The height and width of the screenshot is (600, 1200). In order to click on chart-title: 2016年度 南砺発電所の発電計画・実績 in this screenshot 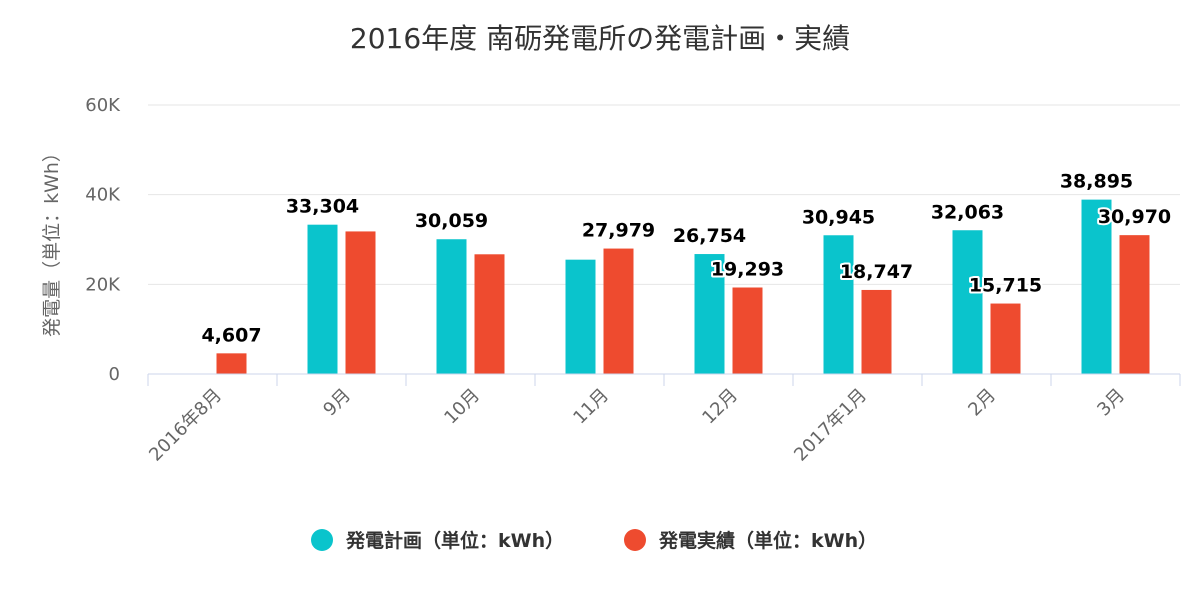, I will do `click(600, 38)`.